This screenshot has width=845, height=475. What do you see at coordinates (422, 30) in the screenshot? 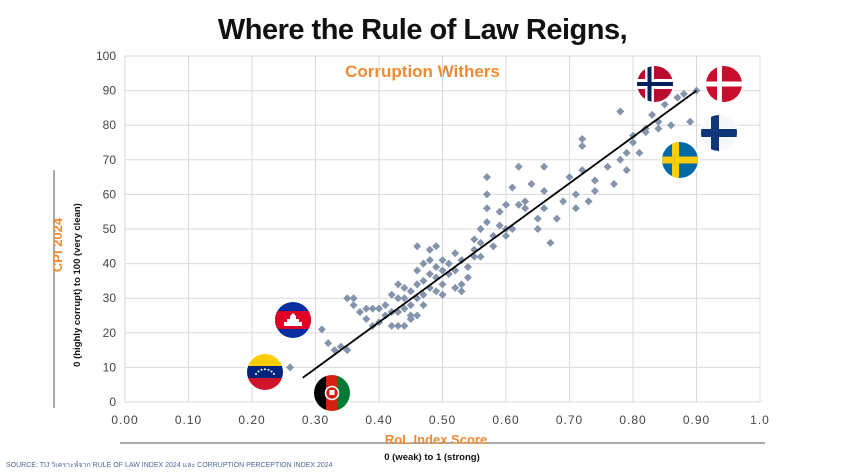
I see `chart-title: Where the Rule of Law Reigns,` at bounding box center [422, 30].